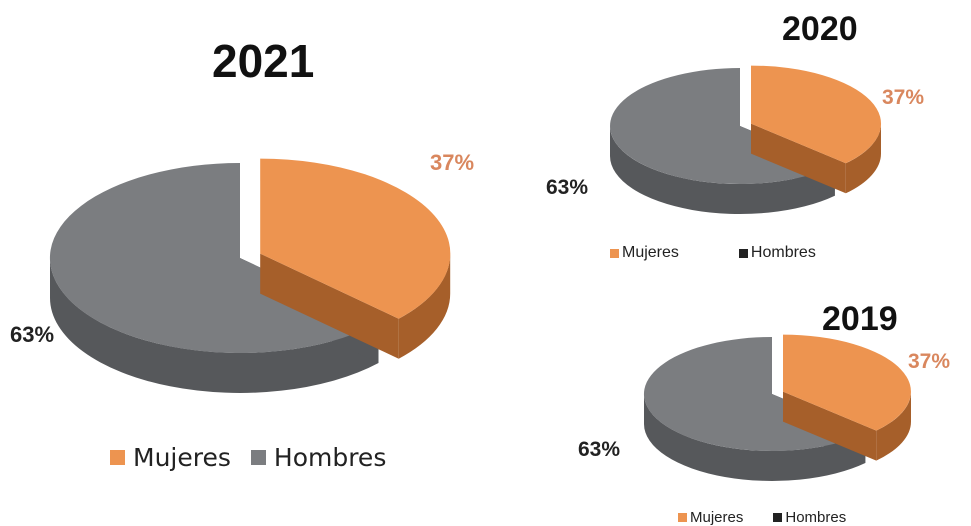 The width and height of the screenshot is (971, 526). I want to click on pie-2020, so click(746, 140).